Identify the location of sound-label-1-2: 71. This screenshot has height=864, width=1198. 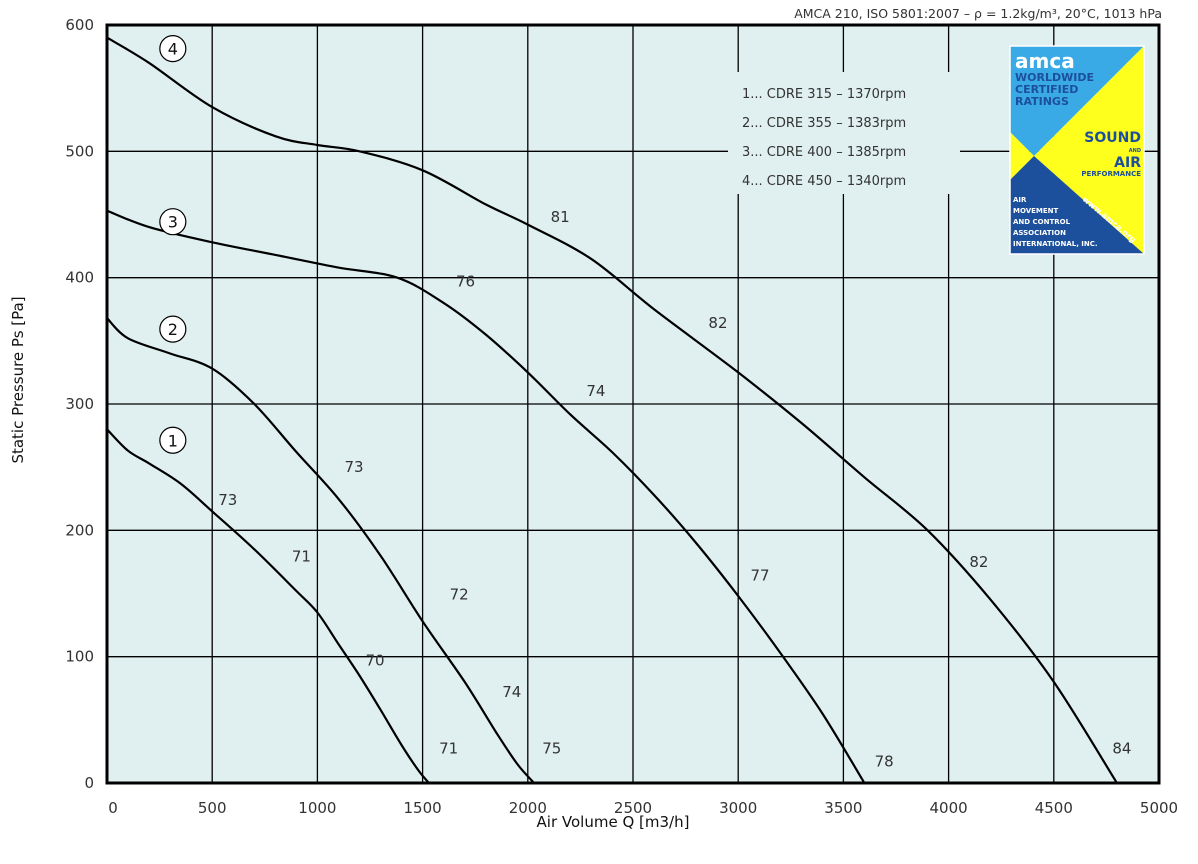
(301, 557).